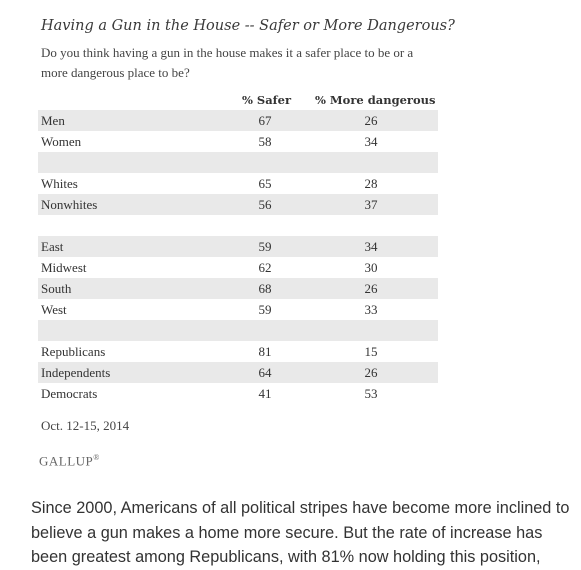 This screenshot has height=570, width=581. I want to click on value-more-dangerous: 37, so click(371, 204).